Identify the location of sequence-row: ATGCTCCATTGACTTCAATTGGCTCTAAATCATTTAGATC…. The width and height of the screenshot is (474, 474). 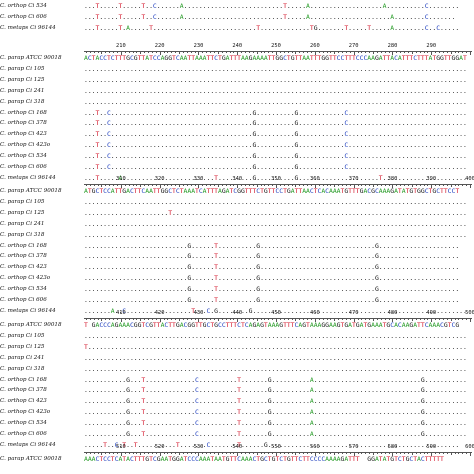
(271, 191).